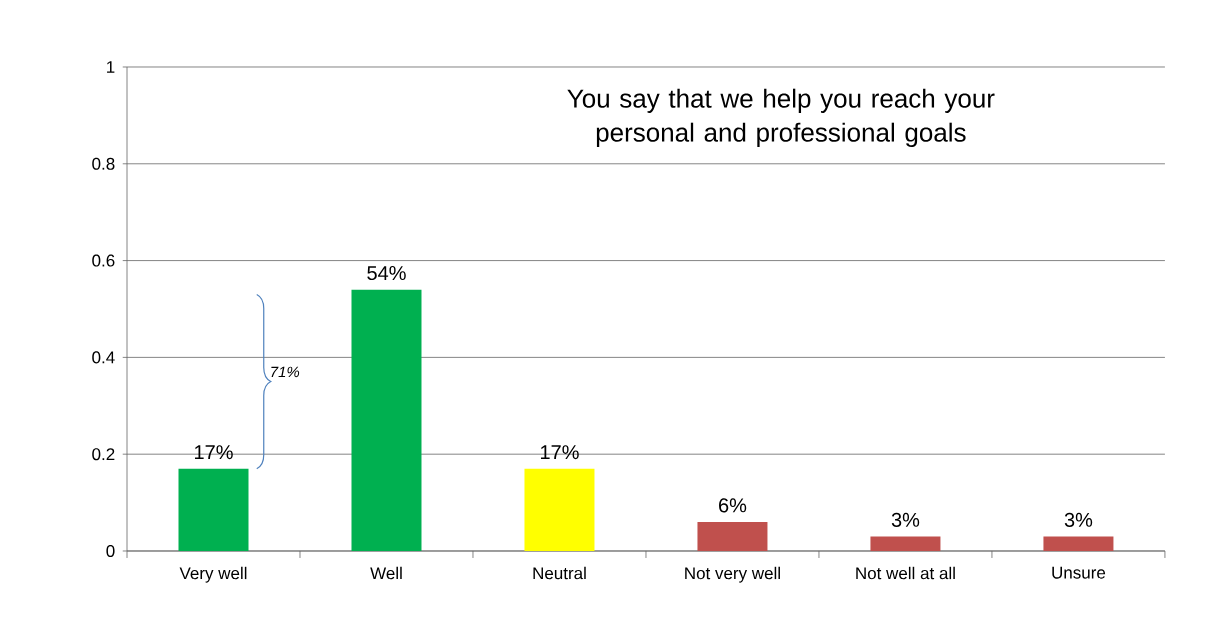 This screenshot has height=631, width=1213. Describe the element at coordinates (559, 573) in the screenshot. I see `x-tick-label: Neutral` at that location.